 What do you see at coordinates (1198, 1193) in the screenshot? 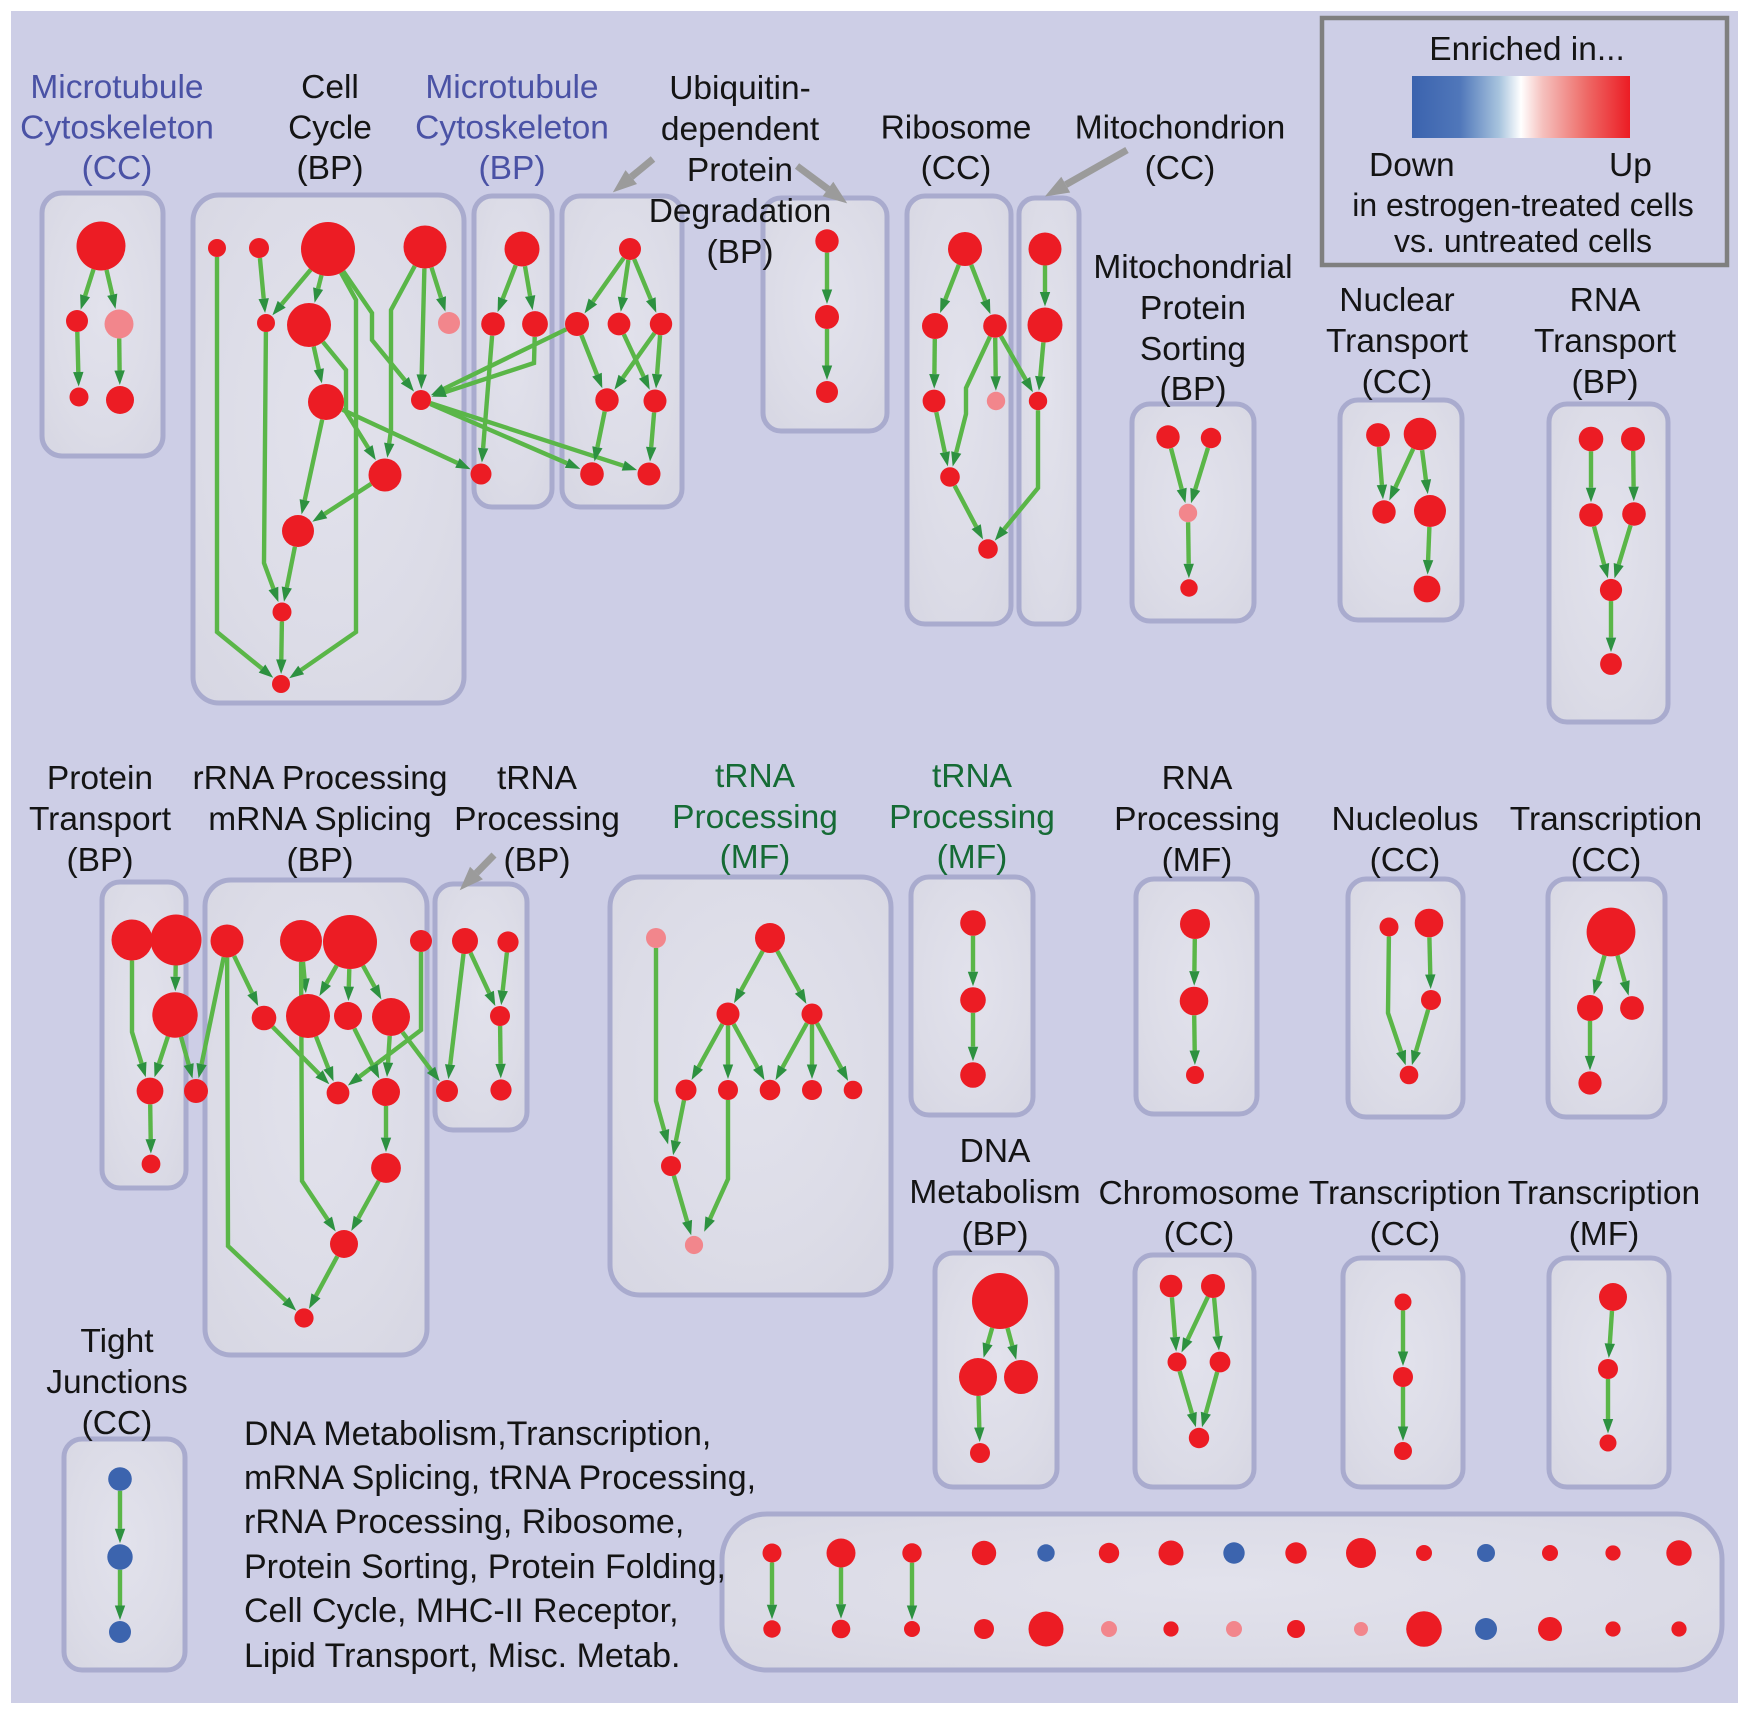
I see `svg-text: Chromosome` at bounding box center [1198, 1193].